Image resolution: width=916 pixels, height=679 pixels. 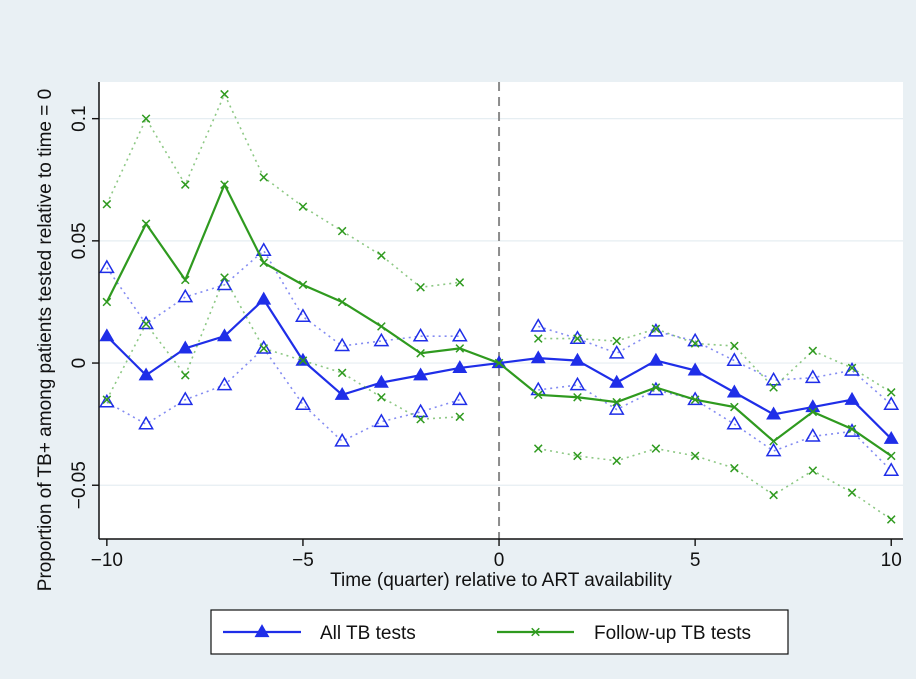 What do you see at coordinates (79, 118) in the screenshot?
I see `y-tick-label-3: 0.1` at bounding box center [79, 118].